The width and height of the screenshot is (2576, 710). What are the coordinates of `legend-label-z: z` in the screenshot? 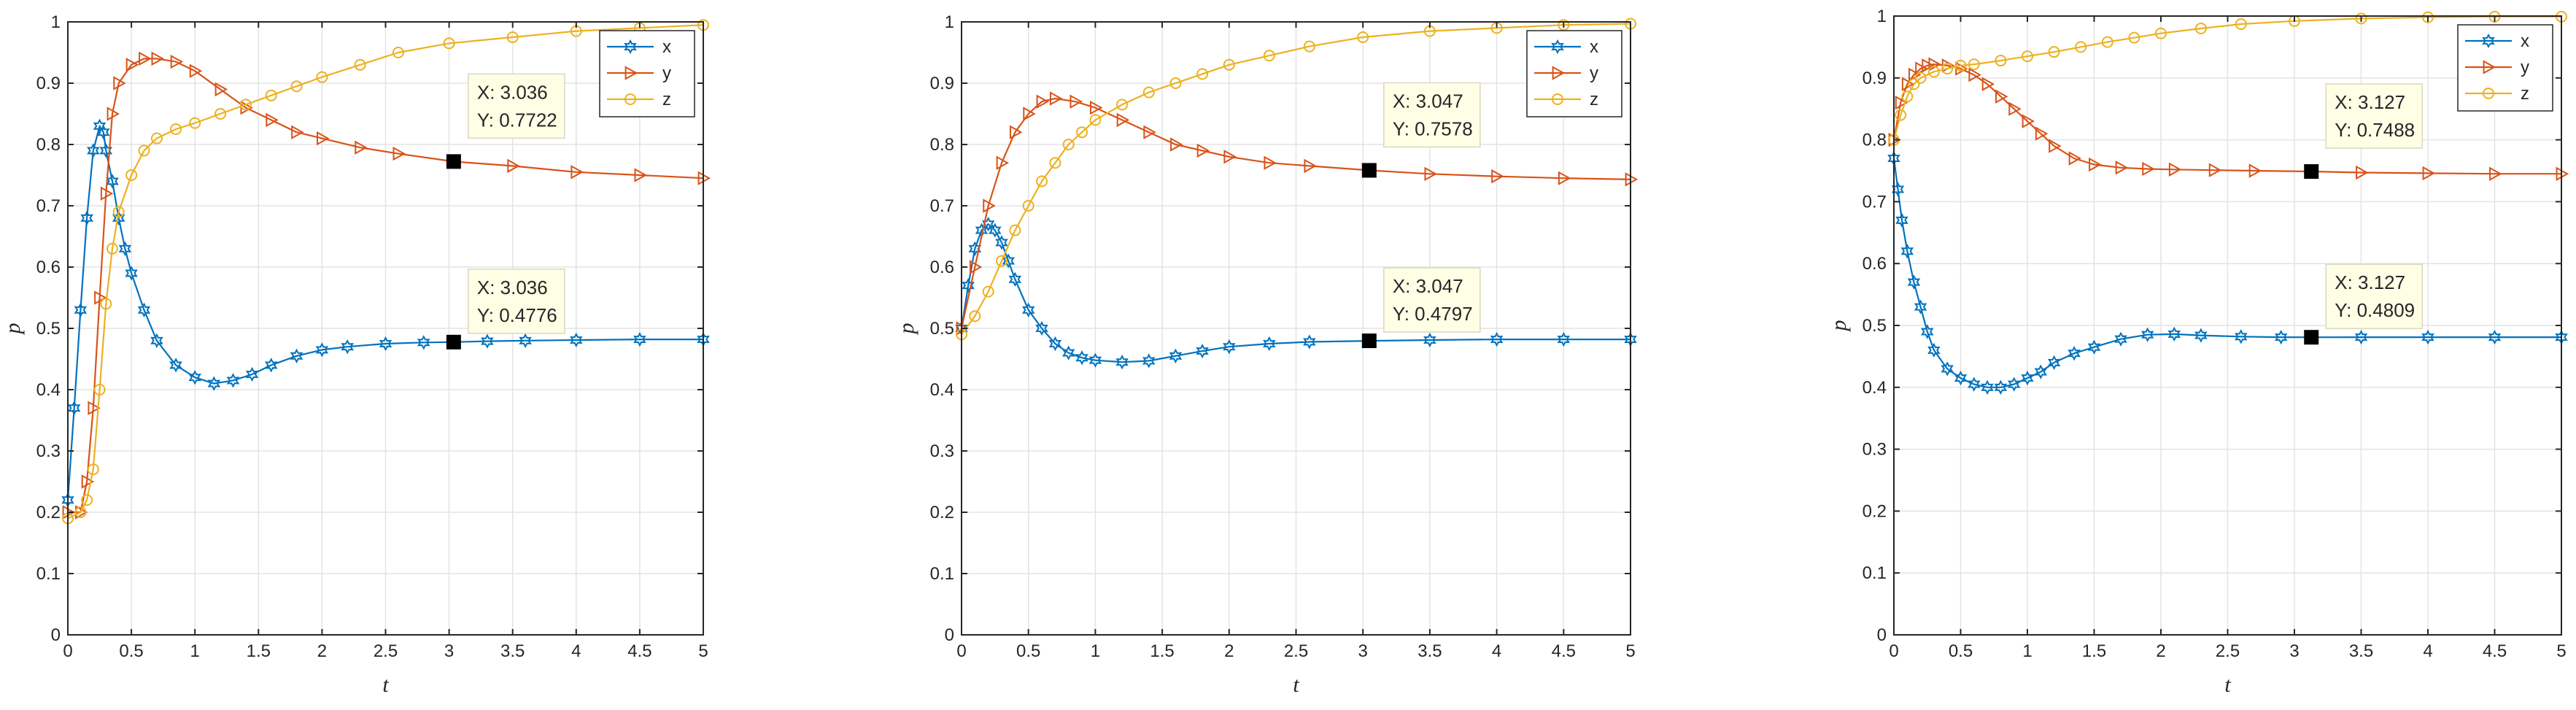 It's located at (666, 99).